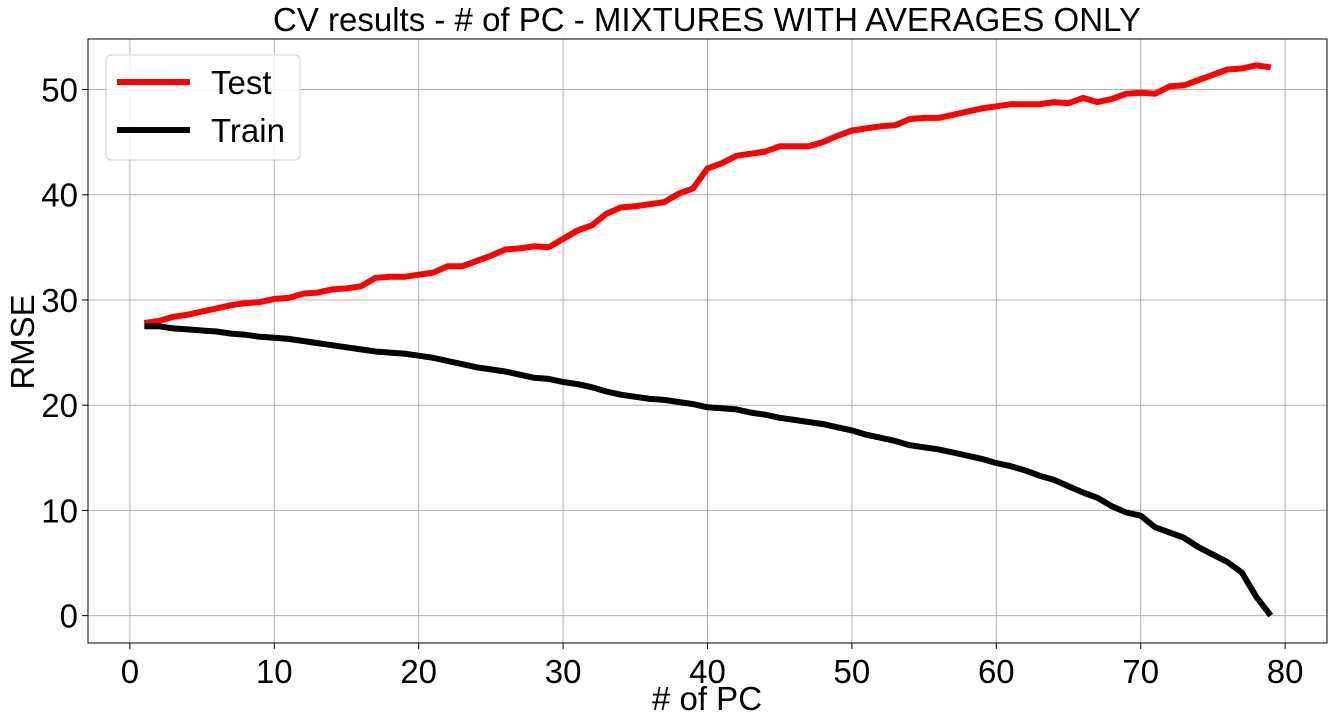 The height and width of the screenshot is (725, 1336). What do you see at coordinates (1285, 671) in the screenshot?
I see `x-tick-label: 80` at bounding box center [1285, 671].